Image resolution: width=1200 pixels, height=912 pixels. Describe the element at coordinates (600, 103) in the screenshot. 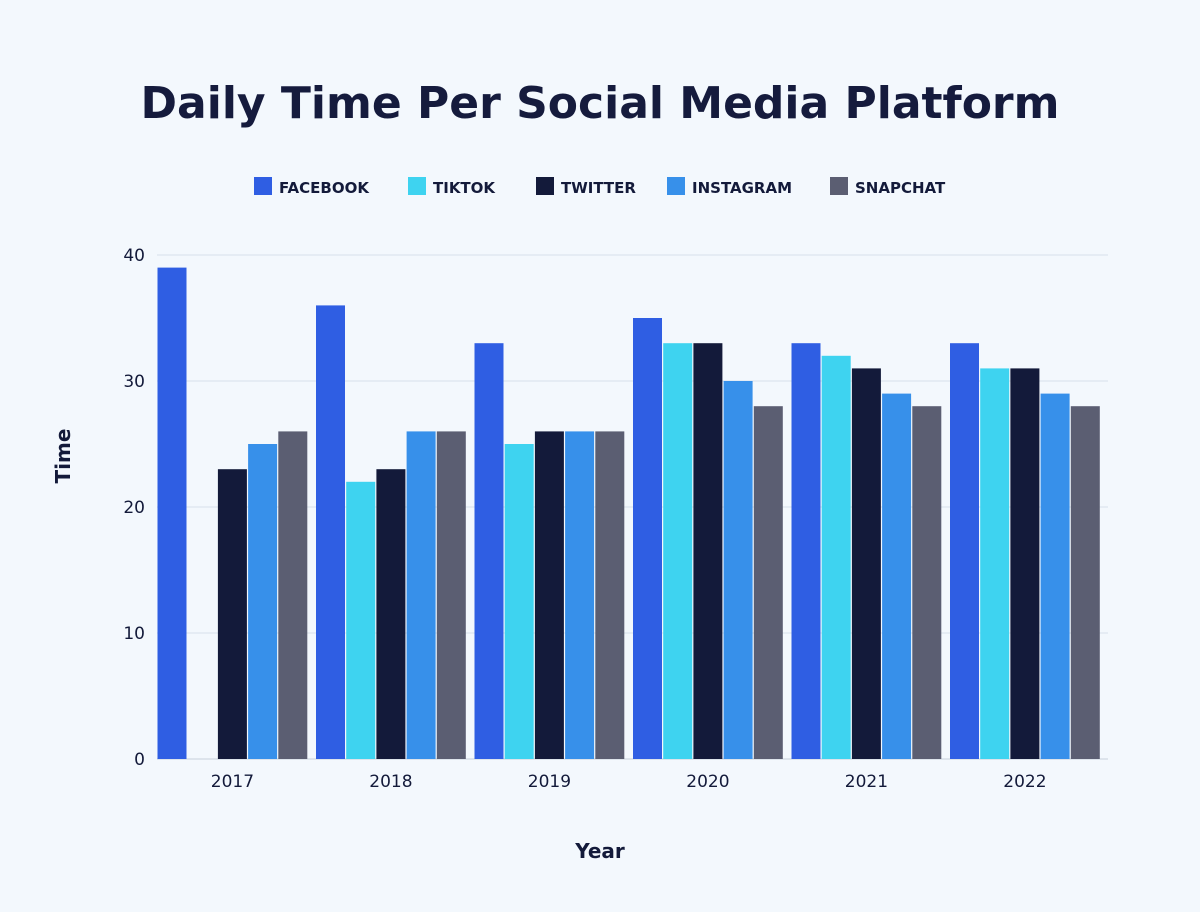

I see `chart-title: Daily Time Per Social Media Platform` at that location.